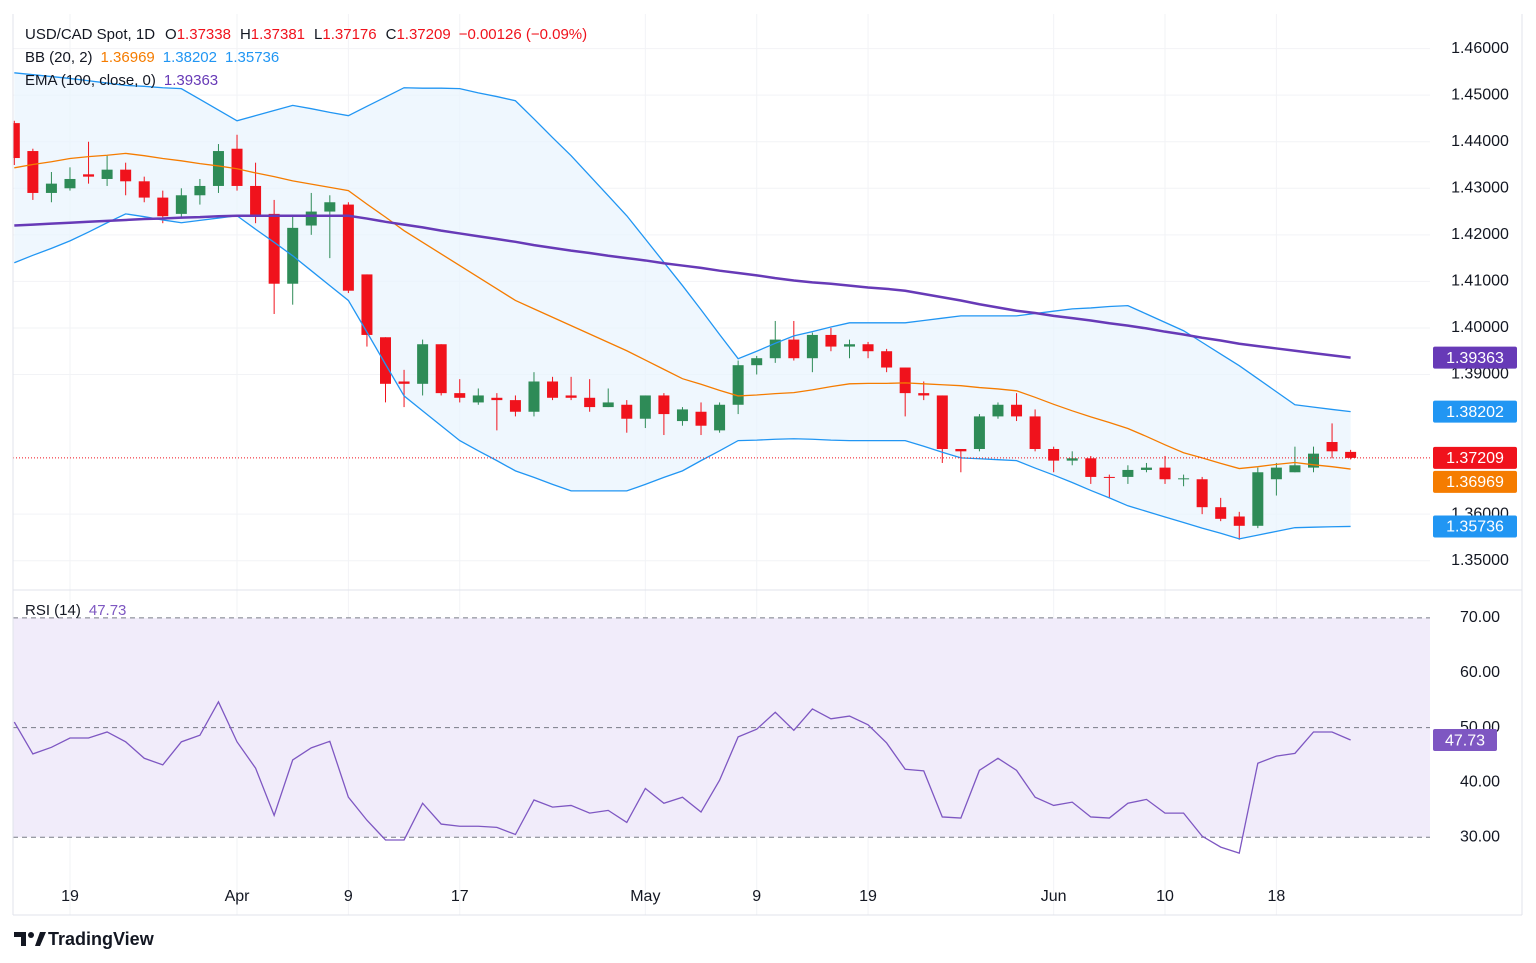 The image size is (1536, 963). I want to click on price-badge-label: 1.35736, so click(1475, 527).